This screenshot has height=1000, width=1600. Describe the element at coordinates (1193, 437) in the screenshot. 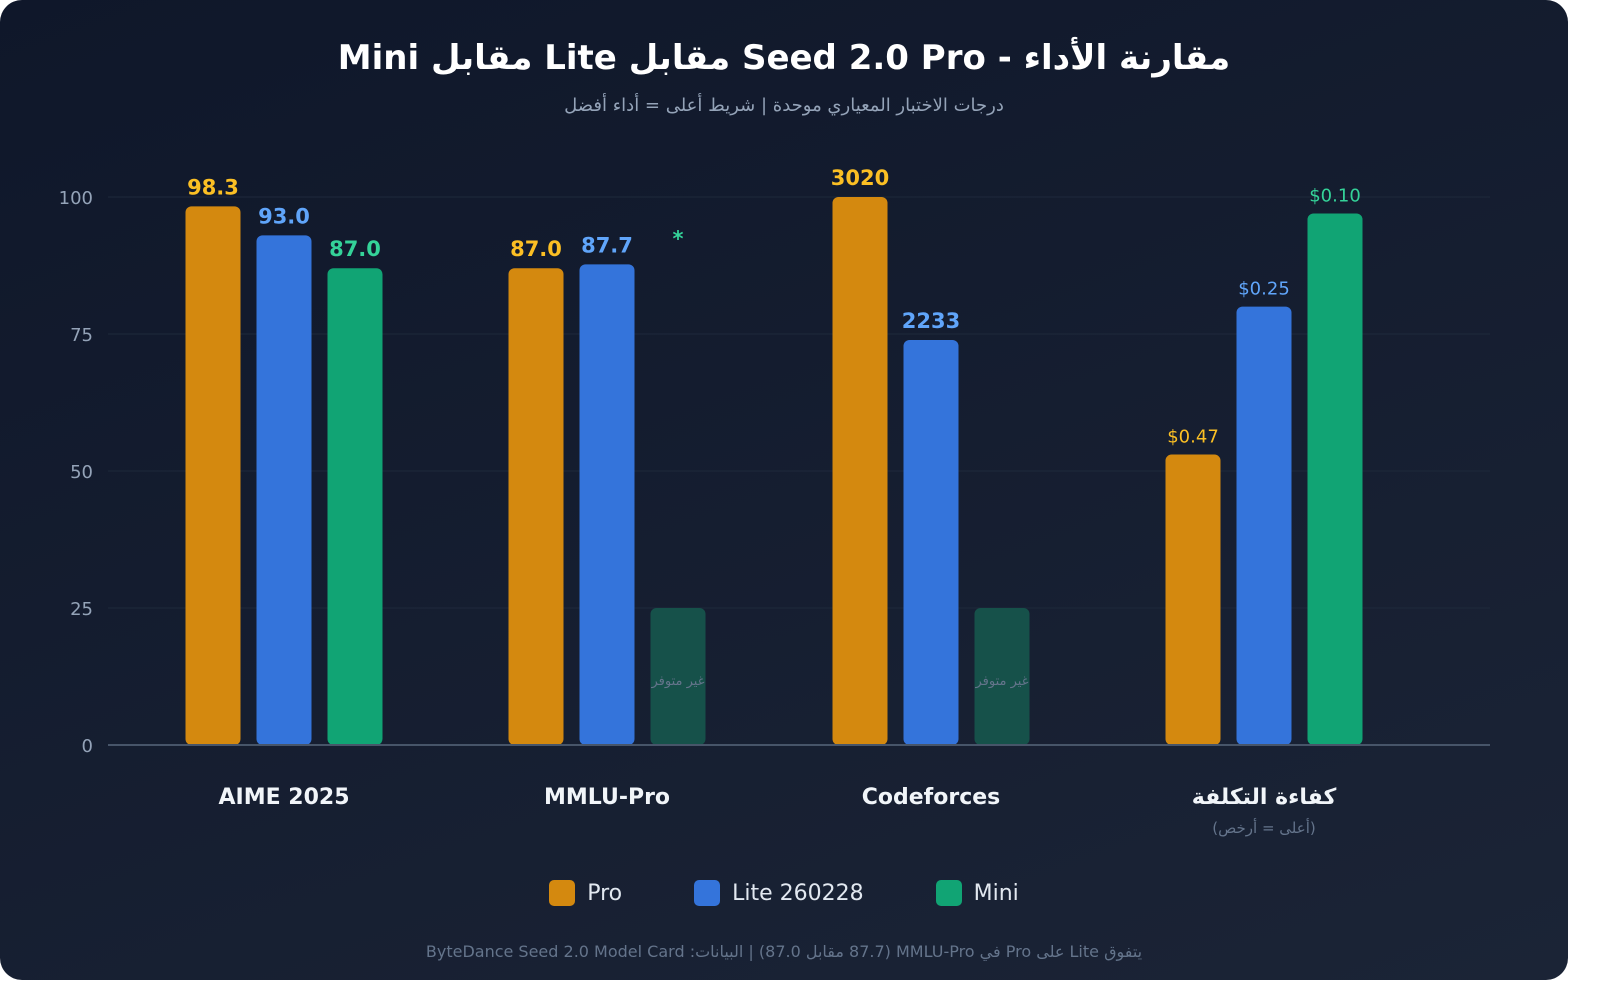

I see `data-label: $0.47` at that location.